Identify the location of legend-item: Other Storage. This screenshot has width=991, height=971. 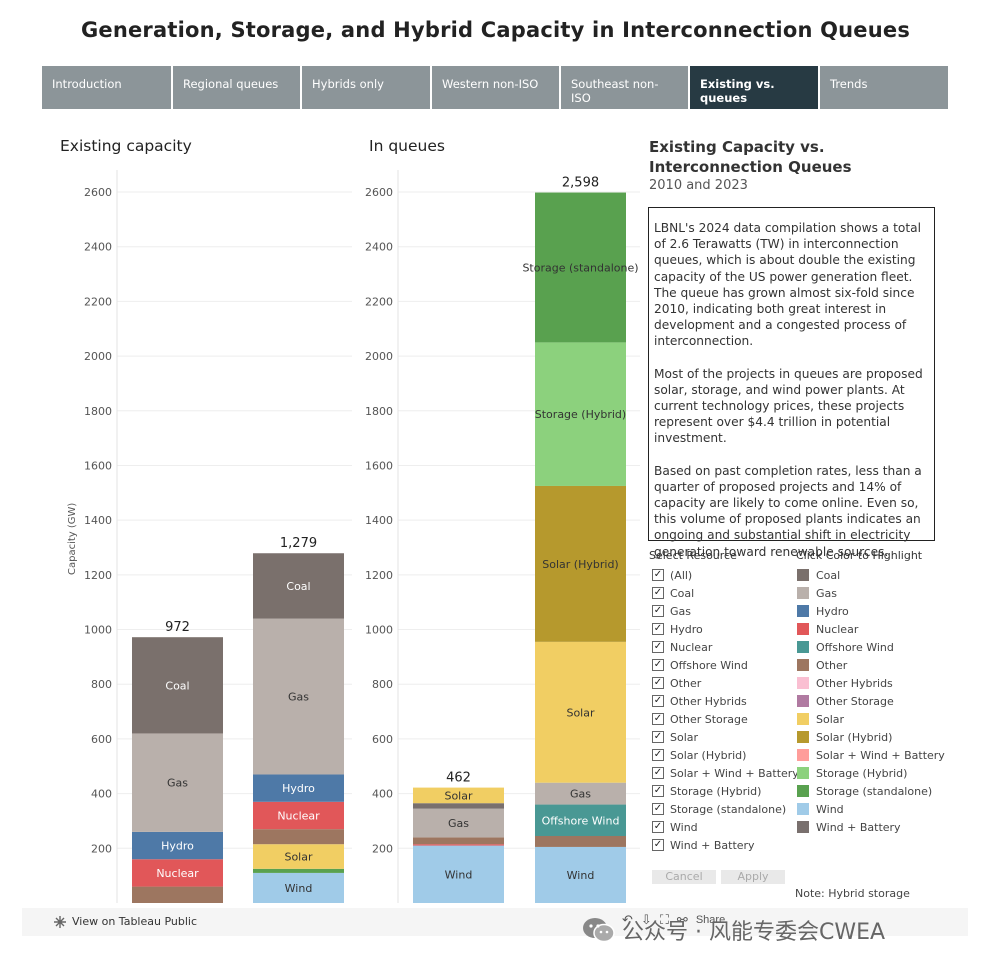
(871, 701).